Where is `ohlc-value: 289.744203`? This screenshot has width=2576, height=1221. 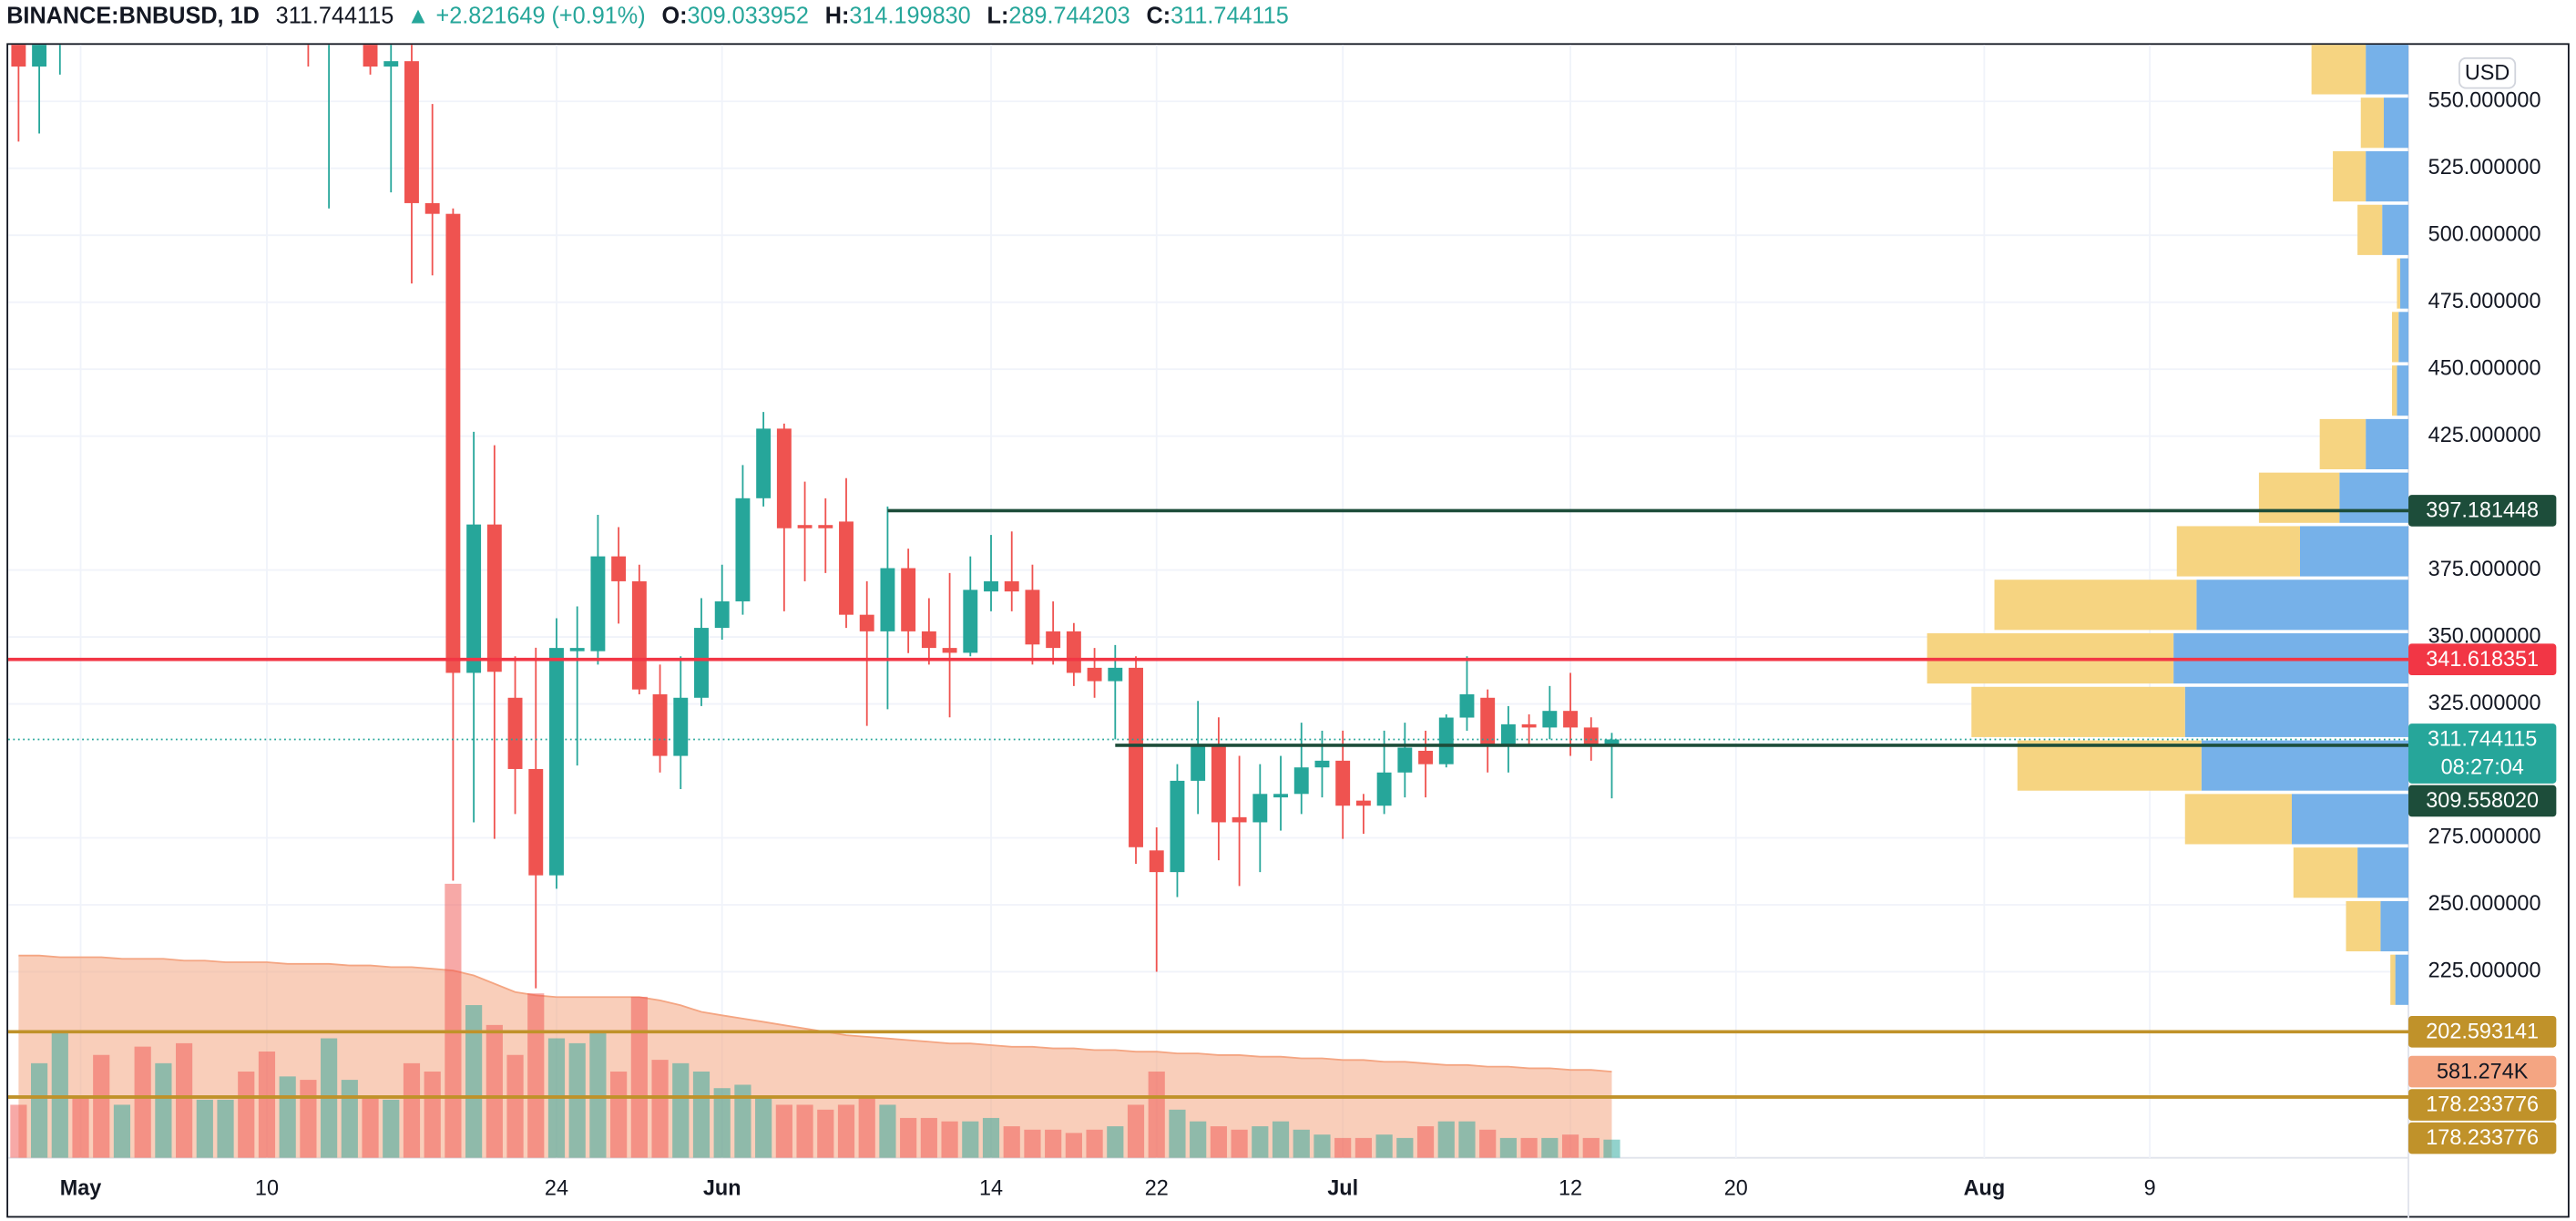
ohlc-value: 289.744203 is located at coordinates (1069, 15).